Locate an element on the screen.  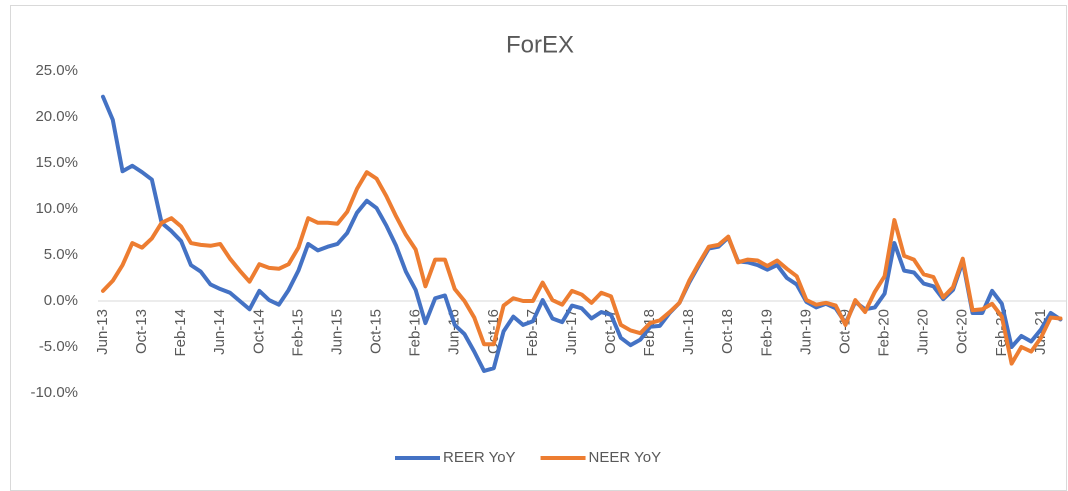
x-tick-label: Jun-20 is located at coordinates (923, 332).